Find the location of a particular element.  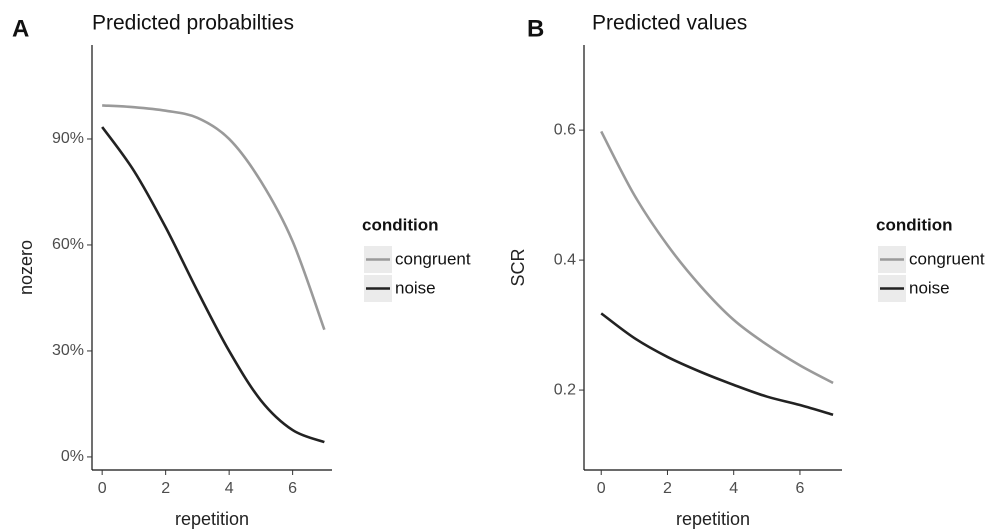

panel-label: A is located at coordinates (20, 28).